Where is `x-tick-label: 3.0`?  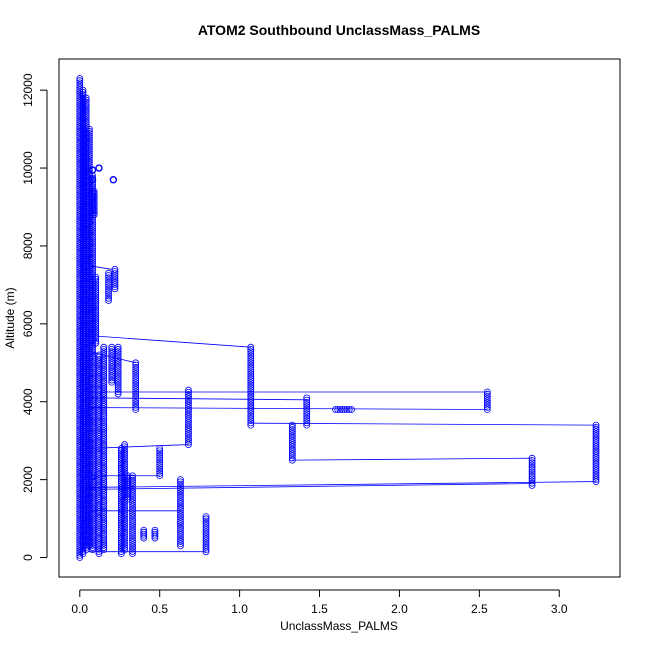 x-tick-label: 3.0 is located at coordinates (559, 609).